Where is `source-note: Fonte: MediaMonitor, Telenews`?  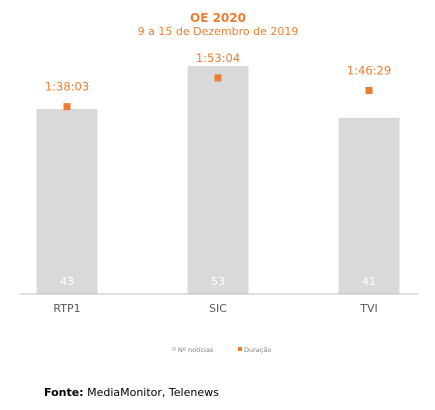
source-note: Fonte: MediaMonitor, Telenews is located at coordinates (131, 392).